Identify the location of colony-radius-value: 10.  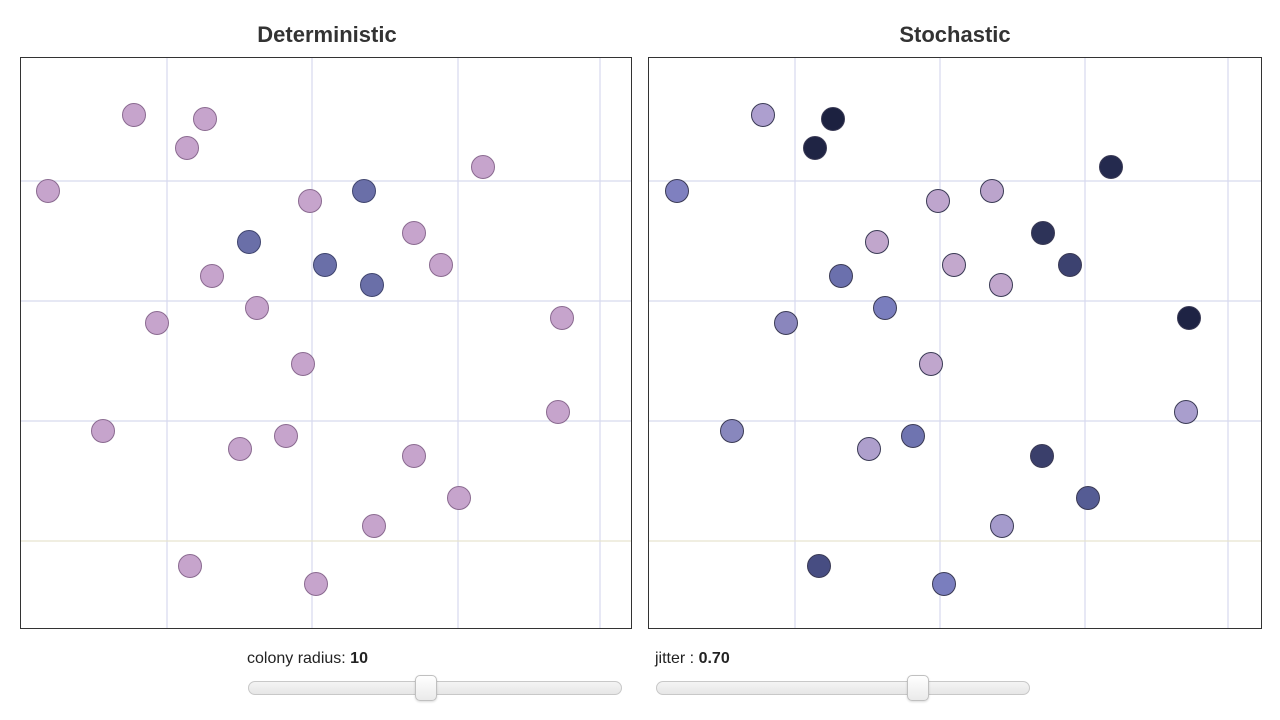
(359, 658).